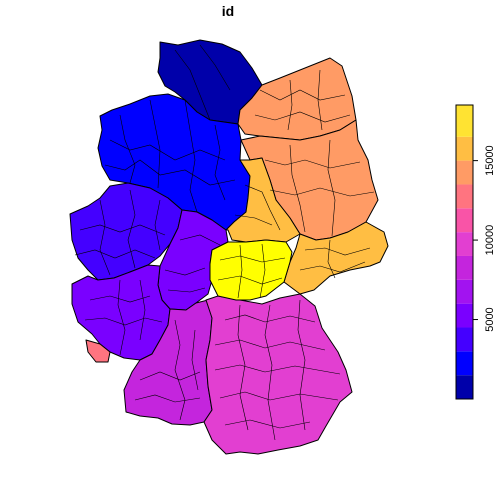  I want to click on legend-tick-label: 10000, so click(490, 240).